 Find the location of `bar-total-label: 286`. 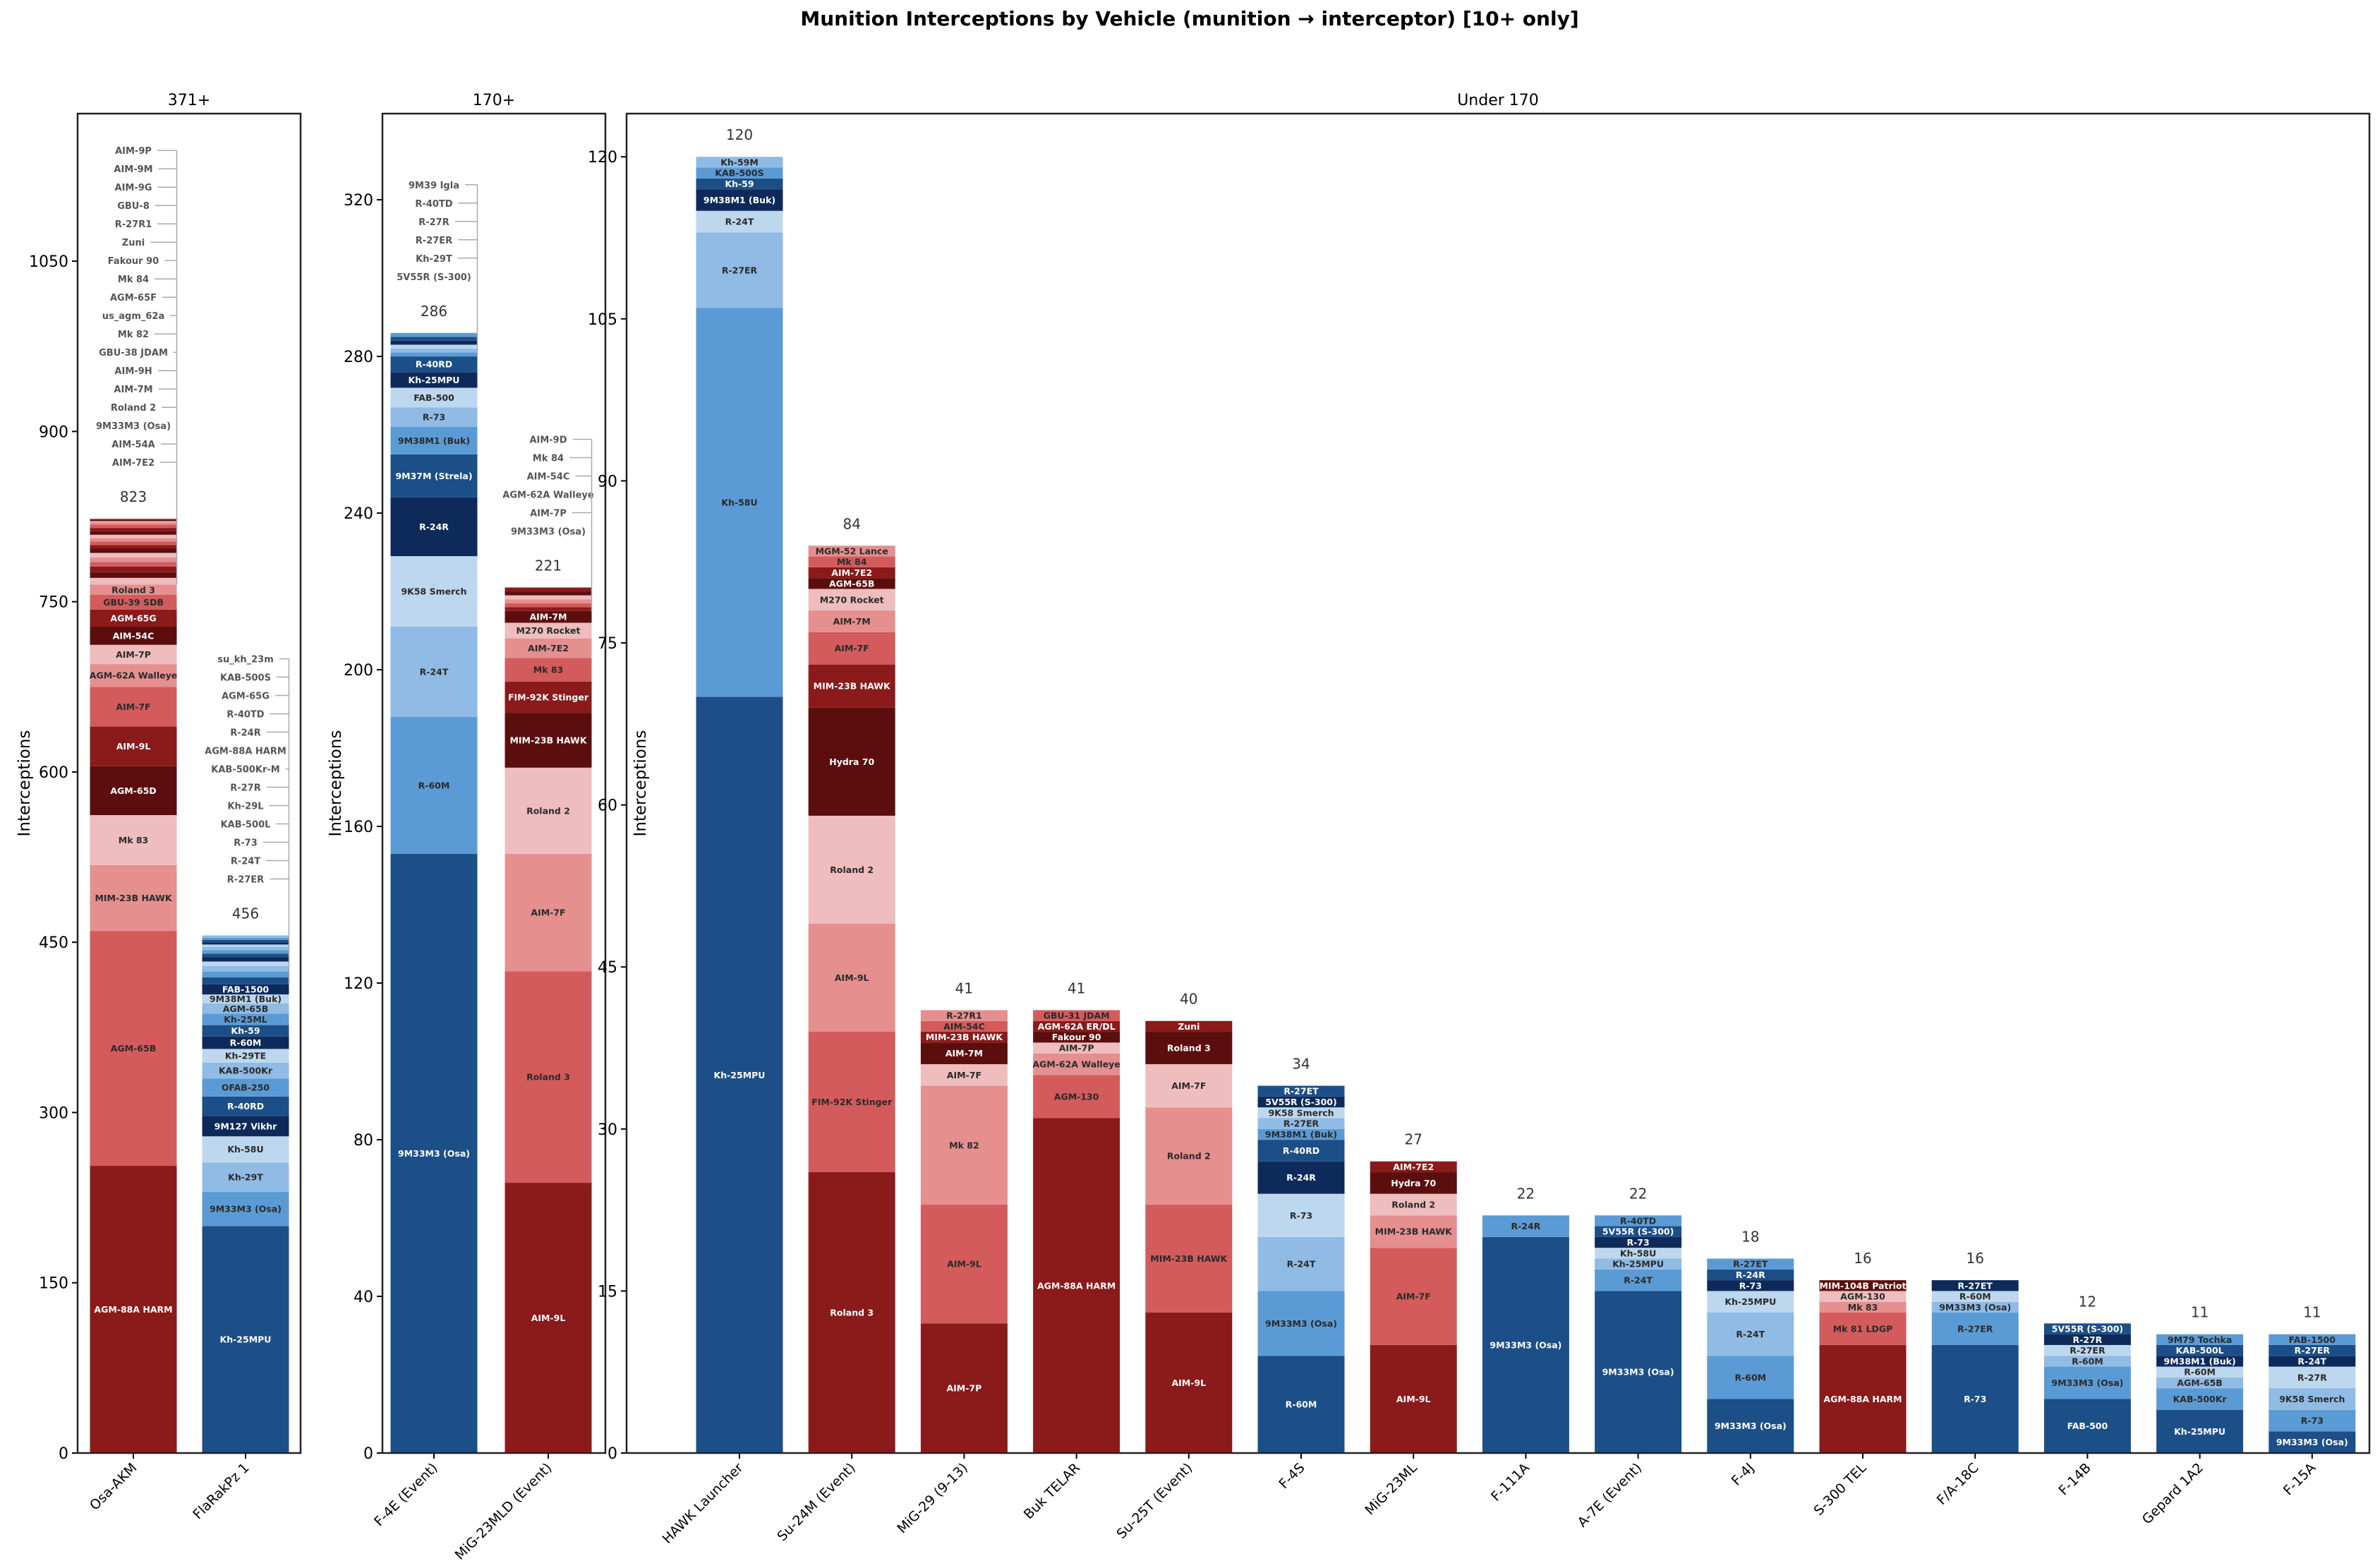

bar-total-label: 286 is located at coordinates (434, 311).